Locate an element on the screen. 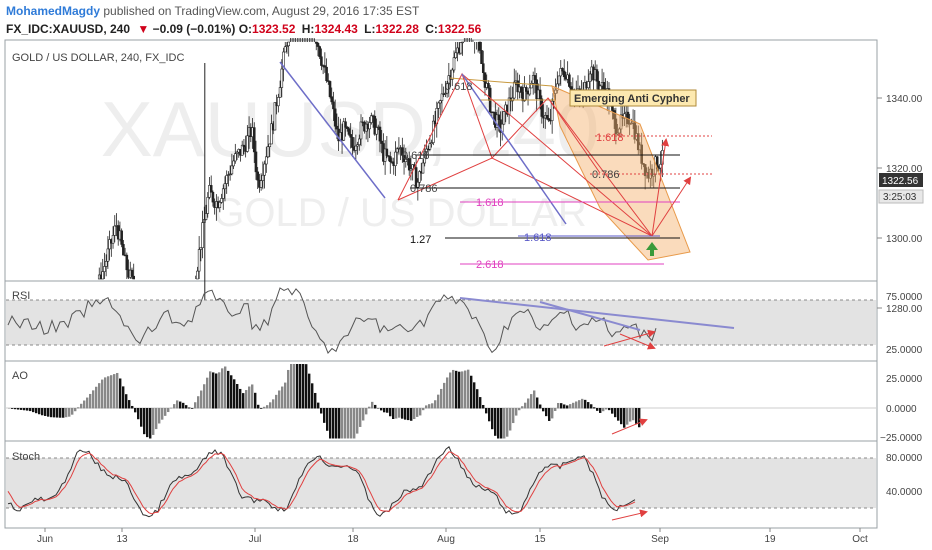  last-price-tag is located at coordinates (901, 180).